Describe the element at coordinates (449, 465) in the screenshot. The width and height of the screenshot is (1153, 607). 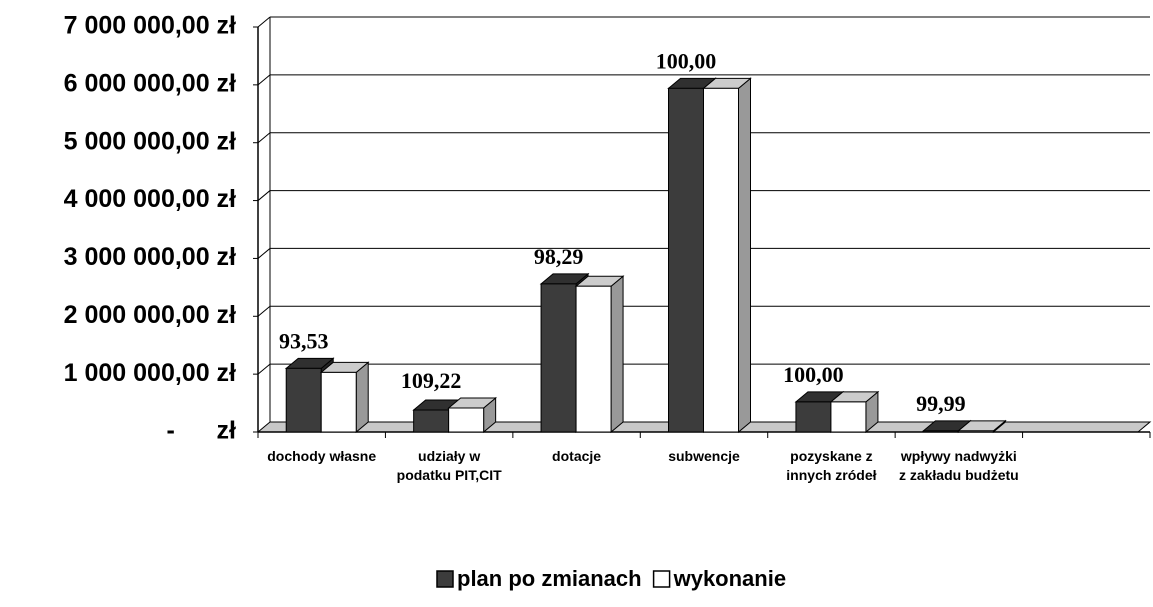
I see `x-tick-label: udziały w podatku PIT,CIT` at that location.